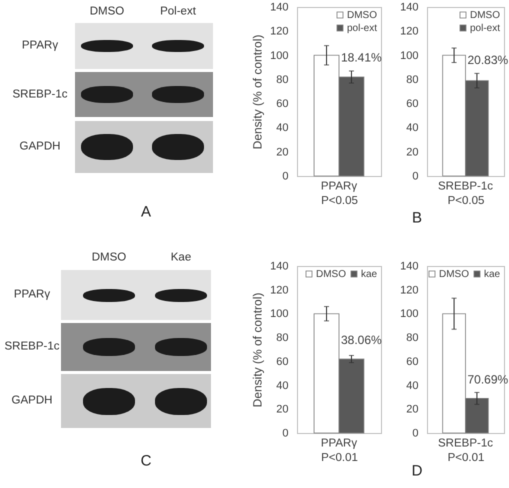 The image size is (509, 488). I want to click on text: C, so click(146, 461).